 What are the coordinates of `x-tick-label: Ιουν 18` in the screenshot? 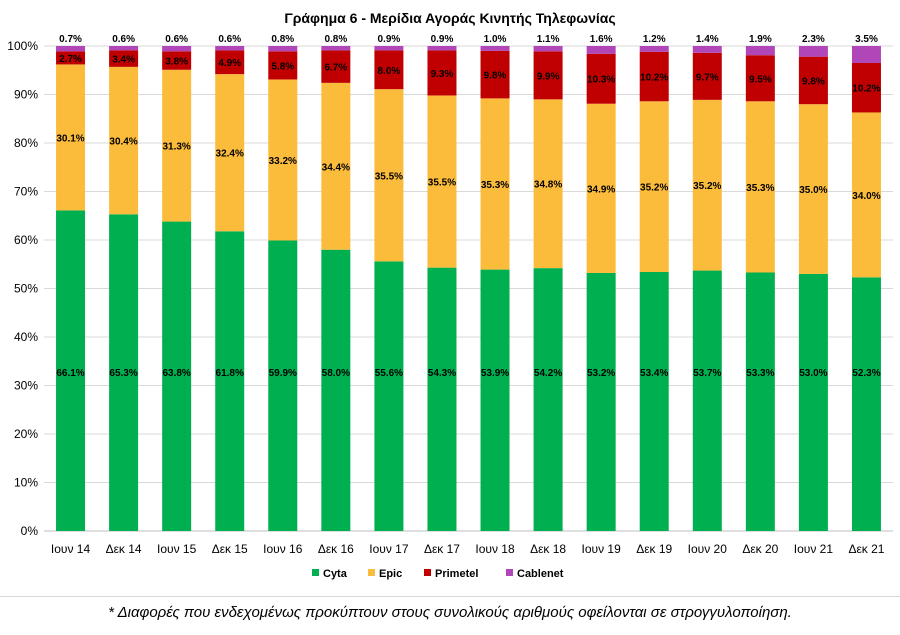 It's located at (495, 549).